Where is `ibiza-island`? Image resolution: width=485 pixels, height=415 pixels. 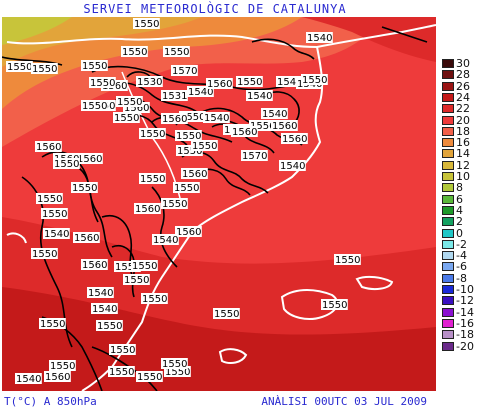 ibiza-island is located at coordinates (233, 356).